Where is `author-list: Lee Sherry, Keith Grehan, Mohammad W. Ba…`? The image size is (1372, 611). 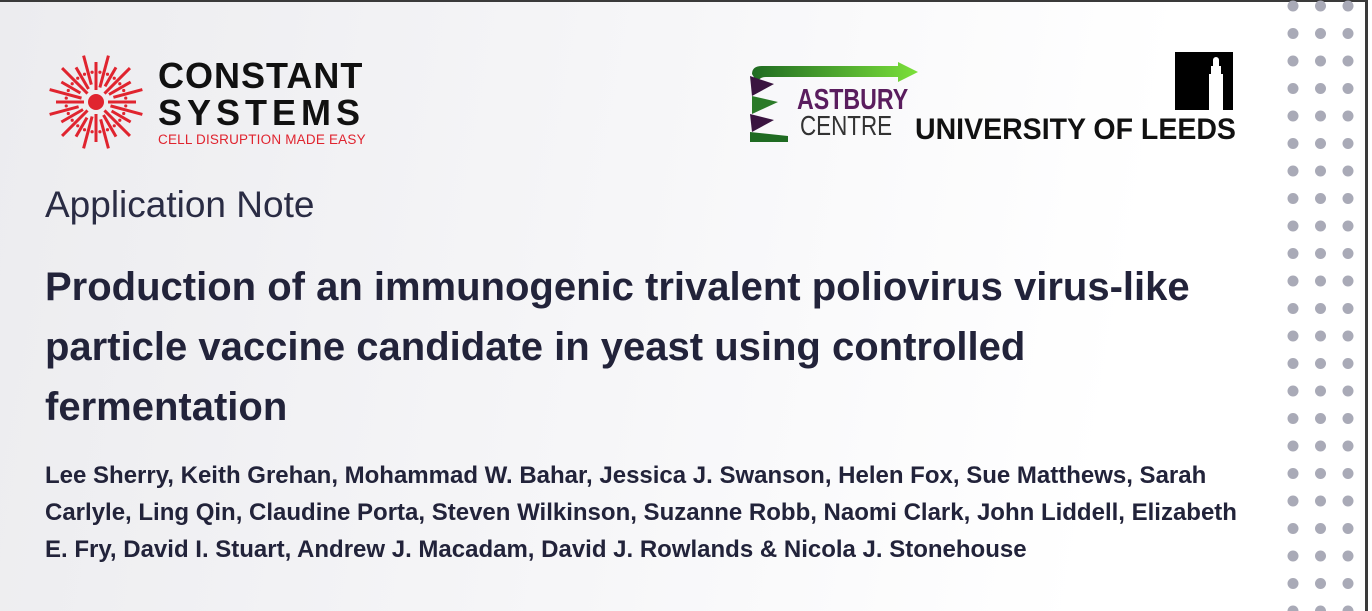
author-list: Lee Sherry, Keith Grehan, Mohammad W. Ba… is located at coordinates (641, 512).